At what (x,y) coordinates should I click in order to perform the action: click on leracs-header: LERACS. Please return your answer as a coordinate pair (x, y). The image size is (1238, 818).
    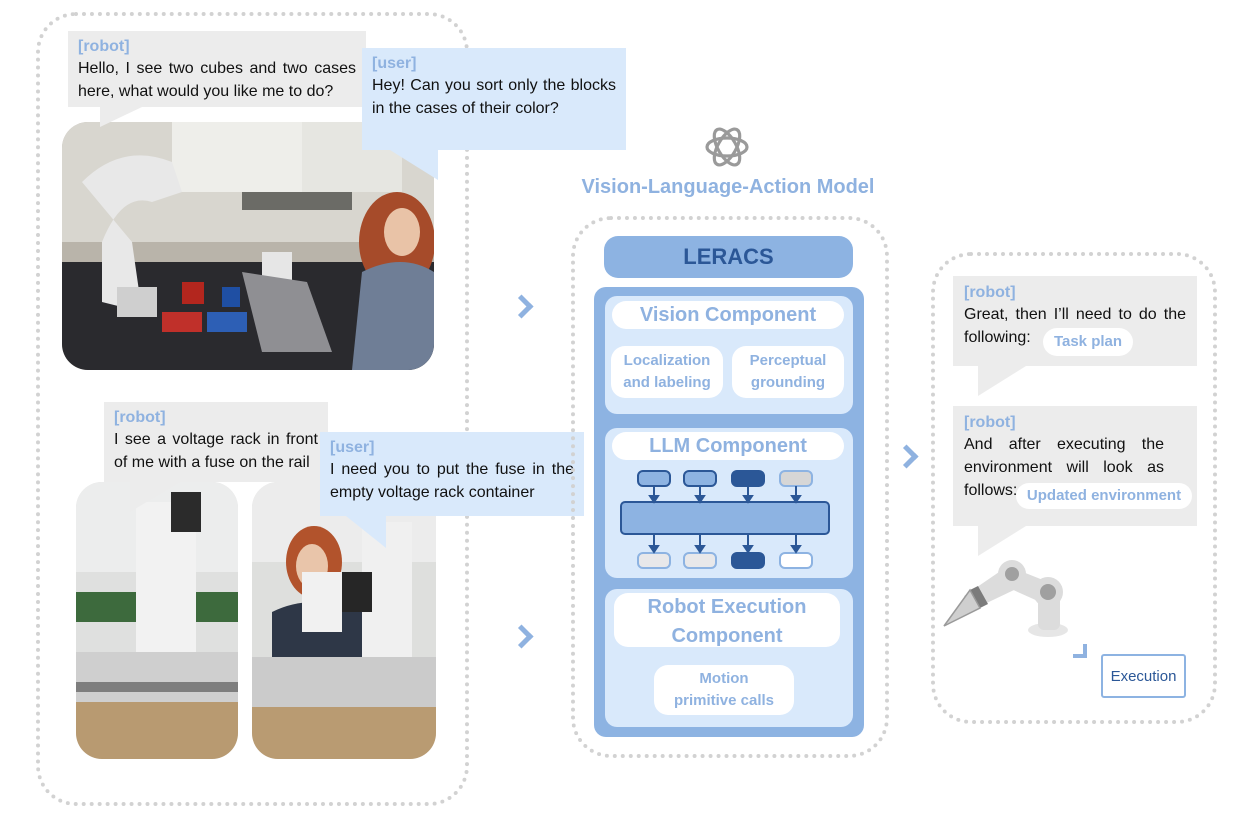
    Looking at the image, I should click on (728, 257).